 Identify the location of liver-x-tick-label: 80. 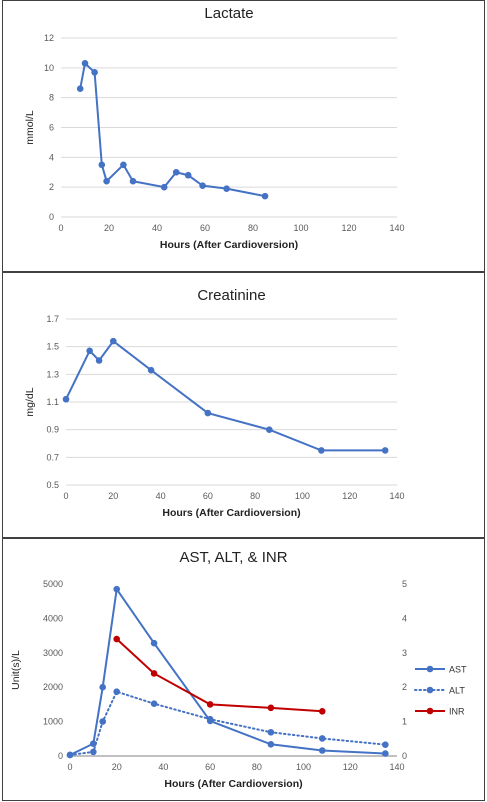
(257, 767).